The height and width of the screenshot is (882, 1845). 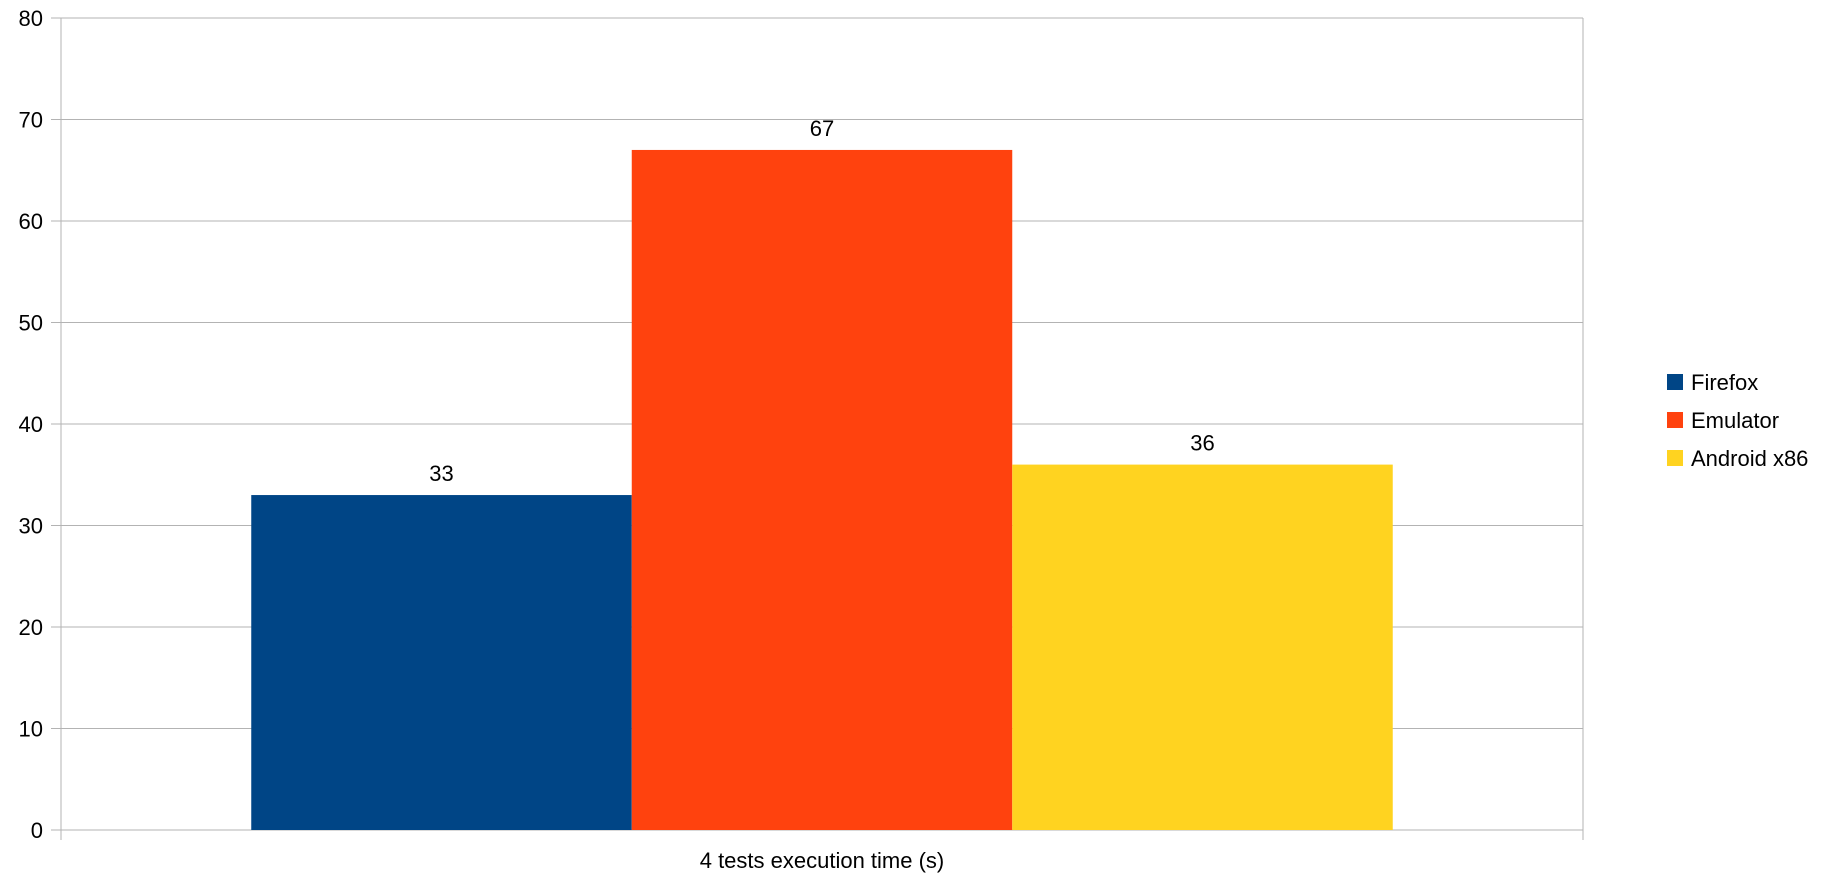 What do you see at coordinates (1202, 647) in the screenshot?
I see `bar-android-x86` at bounding box center [1202, 647].